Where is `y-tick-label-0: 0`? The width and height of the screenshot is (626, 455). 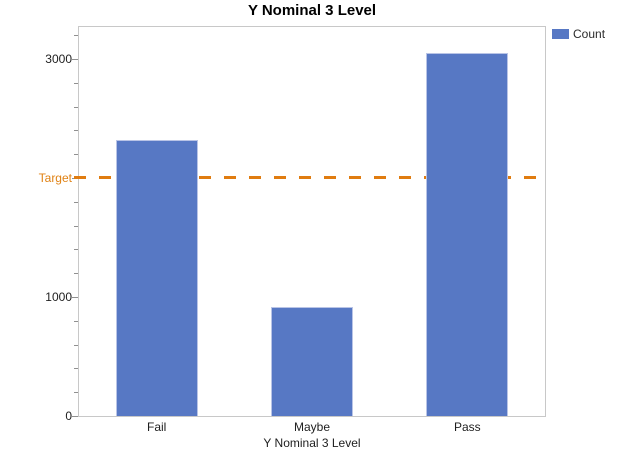 y-tick-label-0: 0 is located at coordinates (68, 416).